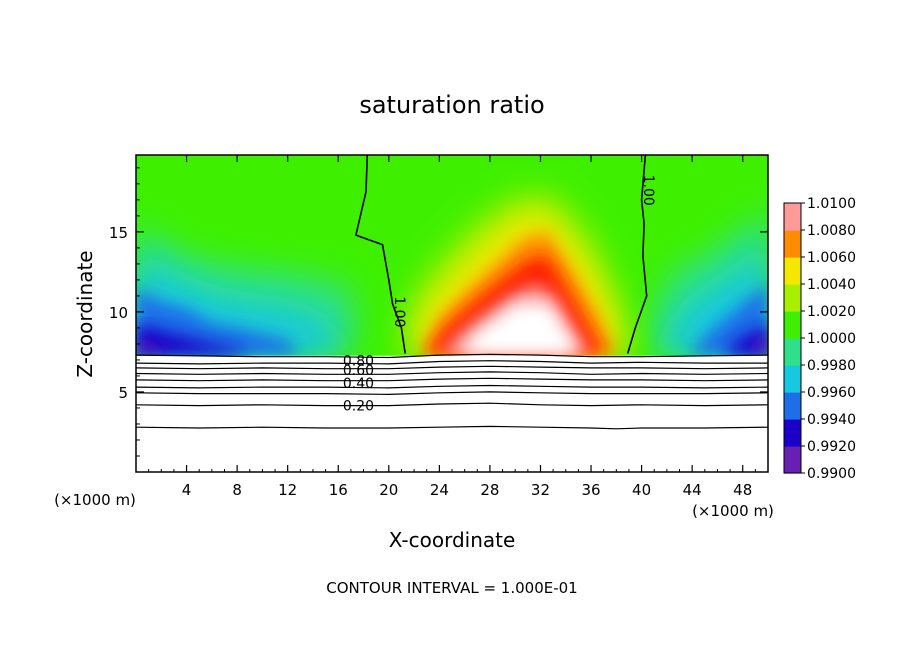 This screenshot has width=904, height=654. I want to click on contour-line-0.30-6, so click(452, 393).